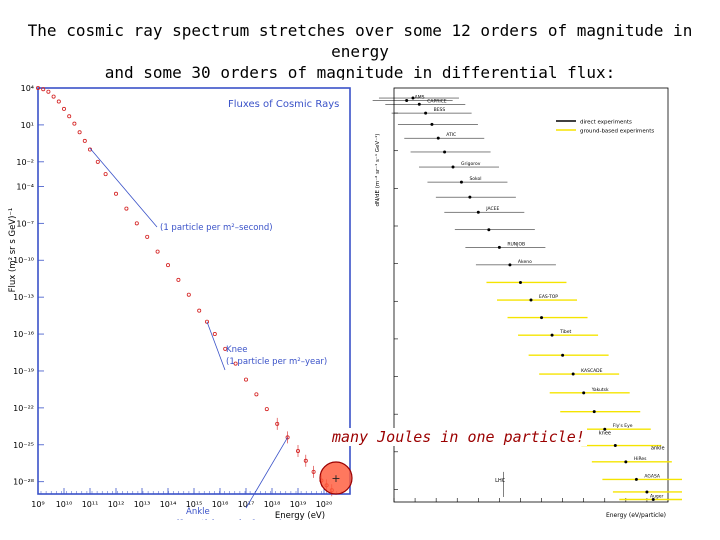 The image size is (720, 540). I want to click on right-experiment-label: HiRes, so click(640, 459).